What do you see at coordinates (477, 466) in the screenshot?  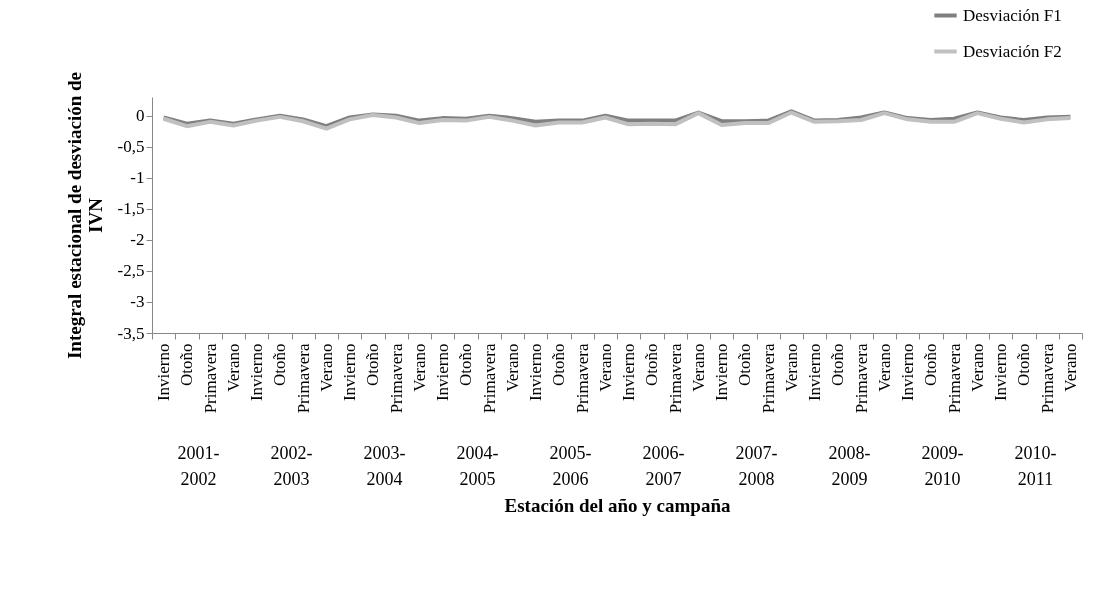 I see `text: 2004-2005` at bounding box center [477, 466].